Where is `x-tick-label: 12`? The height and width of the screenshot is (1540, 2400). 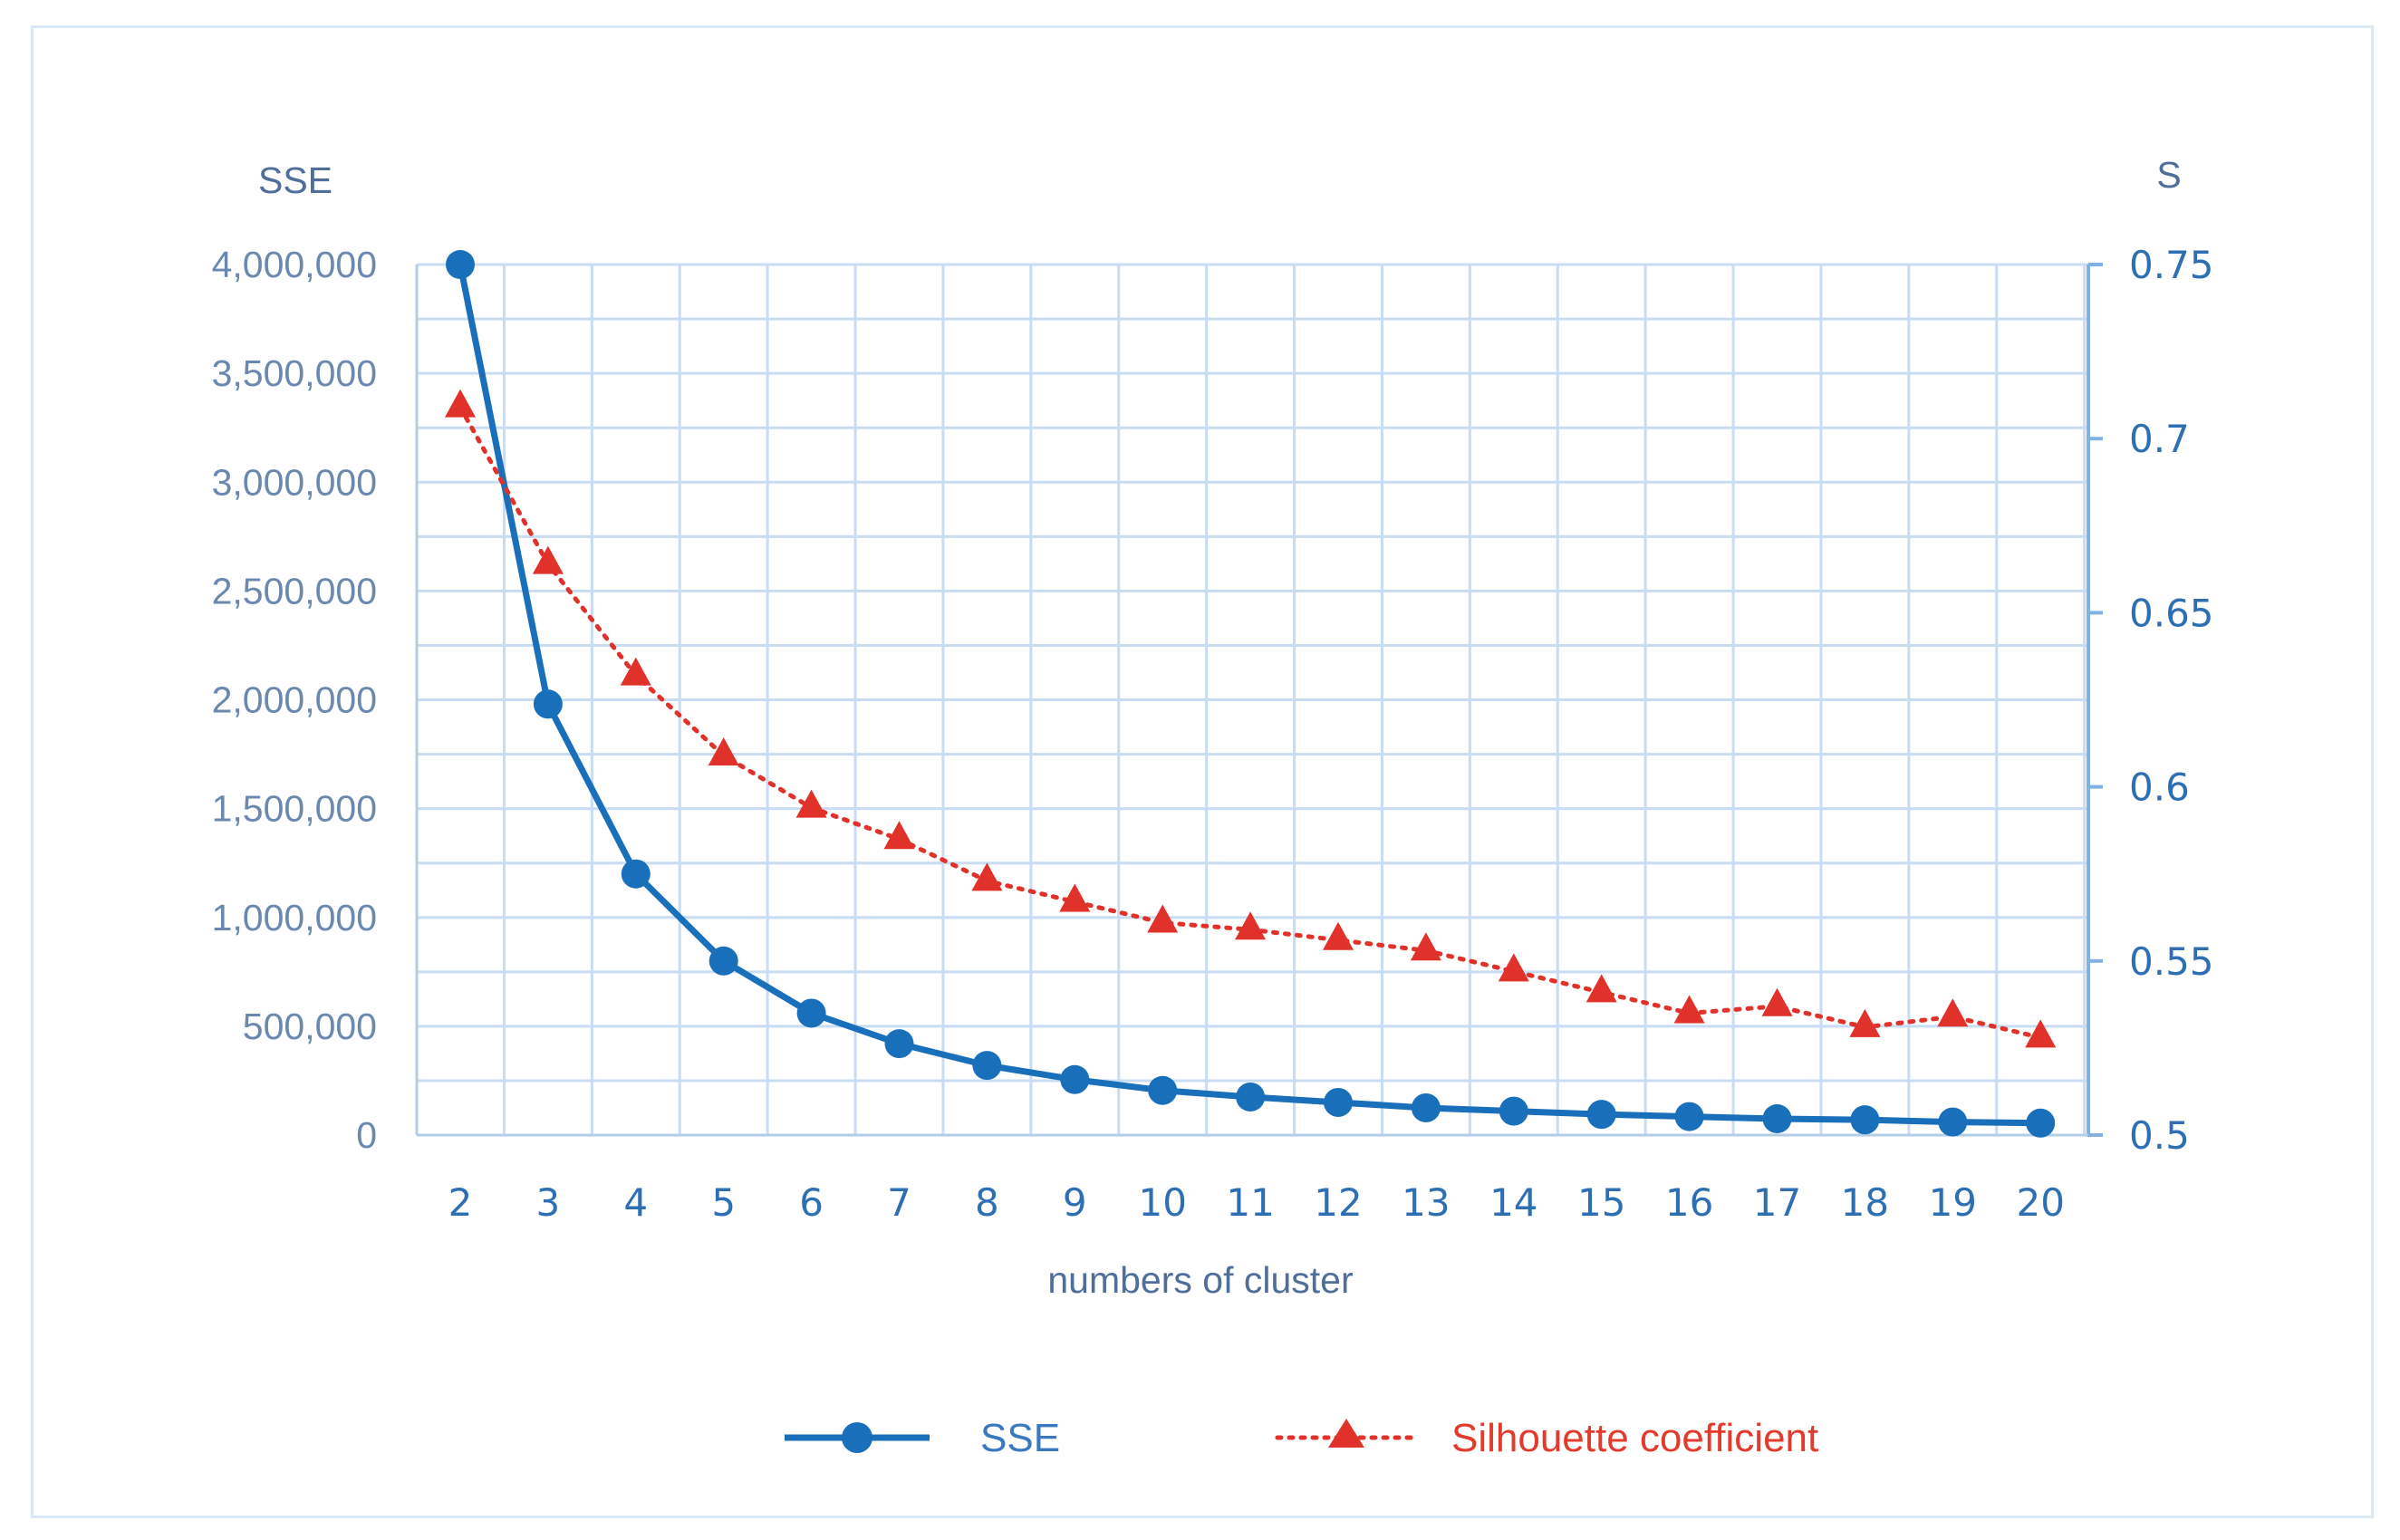
x-tick-label: 12 is located at coordinates (1338, 1202).